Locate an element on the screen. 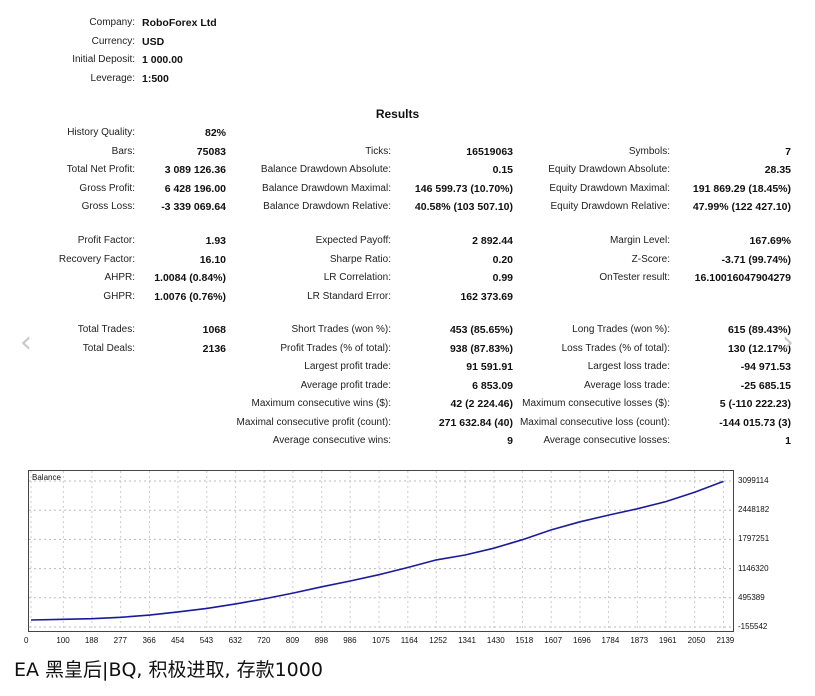  chevron-left-icon: ‹ is located at coordinates (26, 342).